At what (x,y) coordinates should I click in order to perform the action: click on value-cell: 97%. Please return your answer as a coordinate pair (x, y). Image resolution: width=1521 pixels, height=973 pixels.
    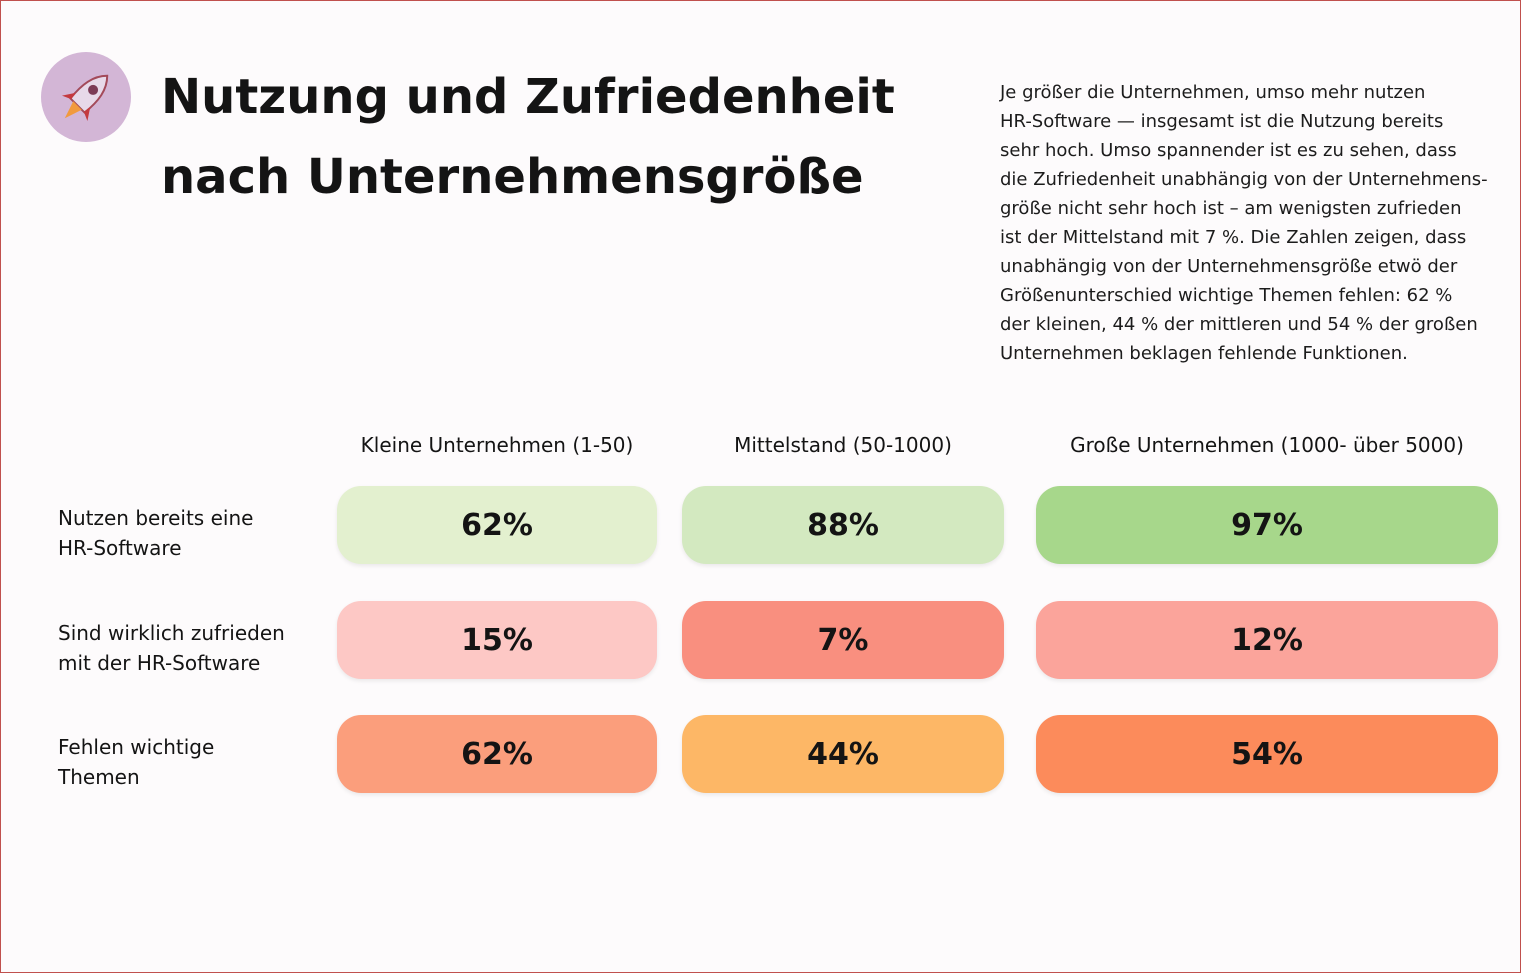
    Looking at the image, I should click on (1267, 525).